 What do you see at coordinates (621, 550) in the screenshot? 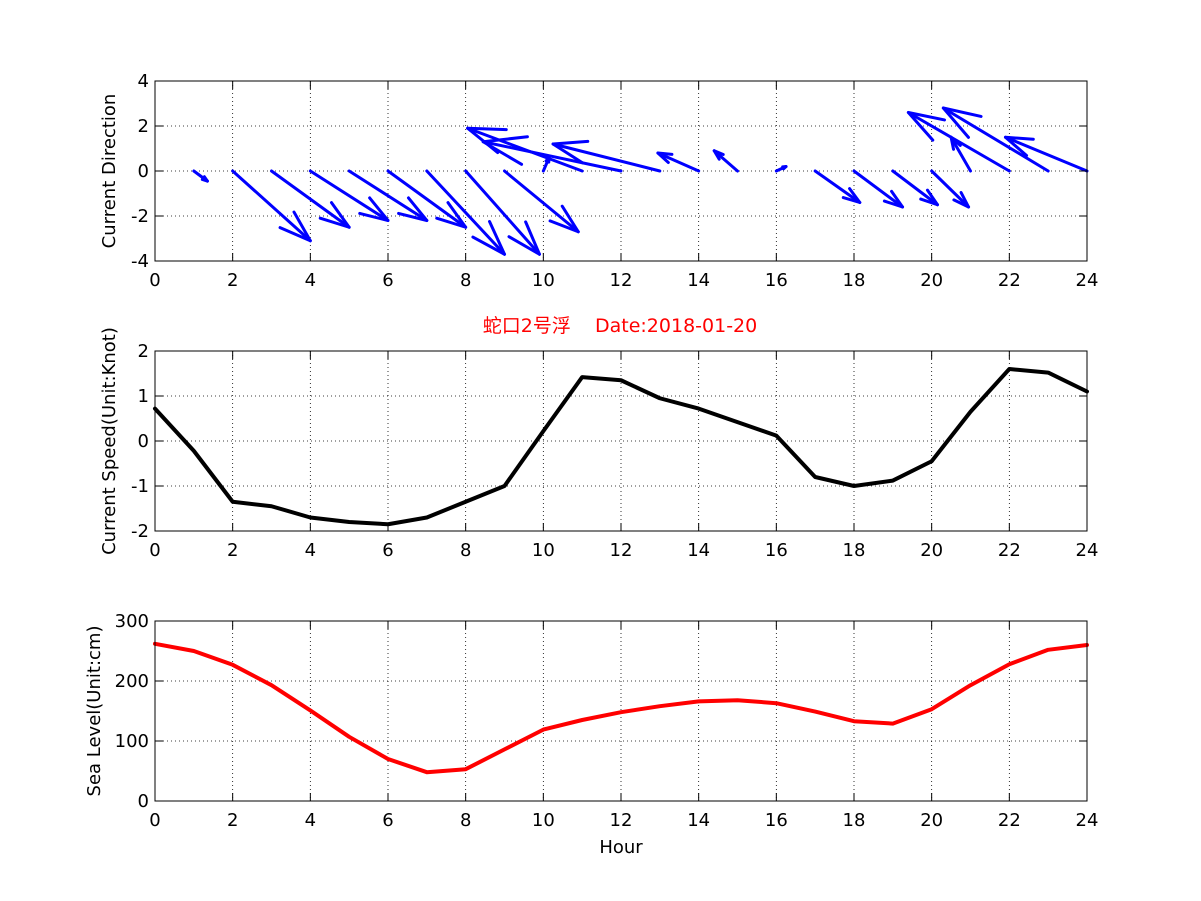
I see `current-speed-x-tick-label: 12` at bounding box center [621, 550].